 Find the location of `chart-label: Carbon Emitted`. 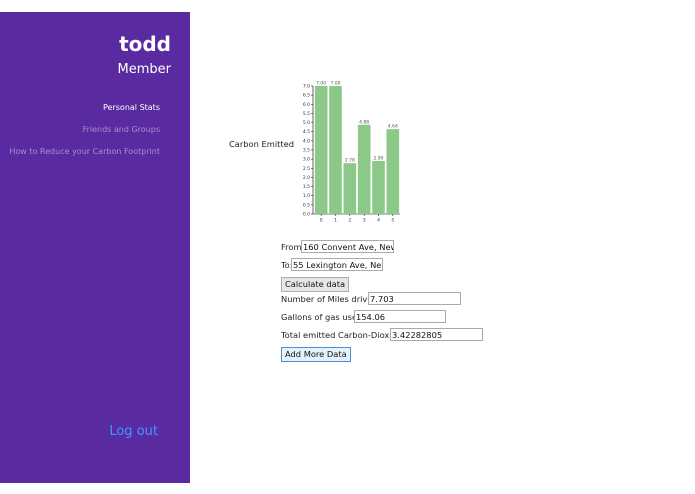

chart-label: Carbon Emitted is located at coordinates (262, 144).